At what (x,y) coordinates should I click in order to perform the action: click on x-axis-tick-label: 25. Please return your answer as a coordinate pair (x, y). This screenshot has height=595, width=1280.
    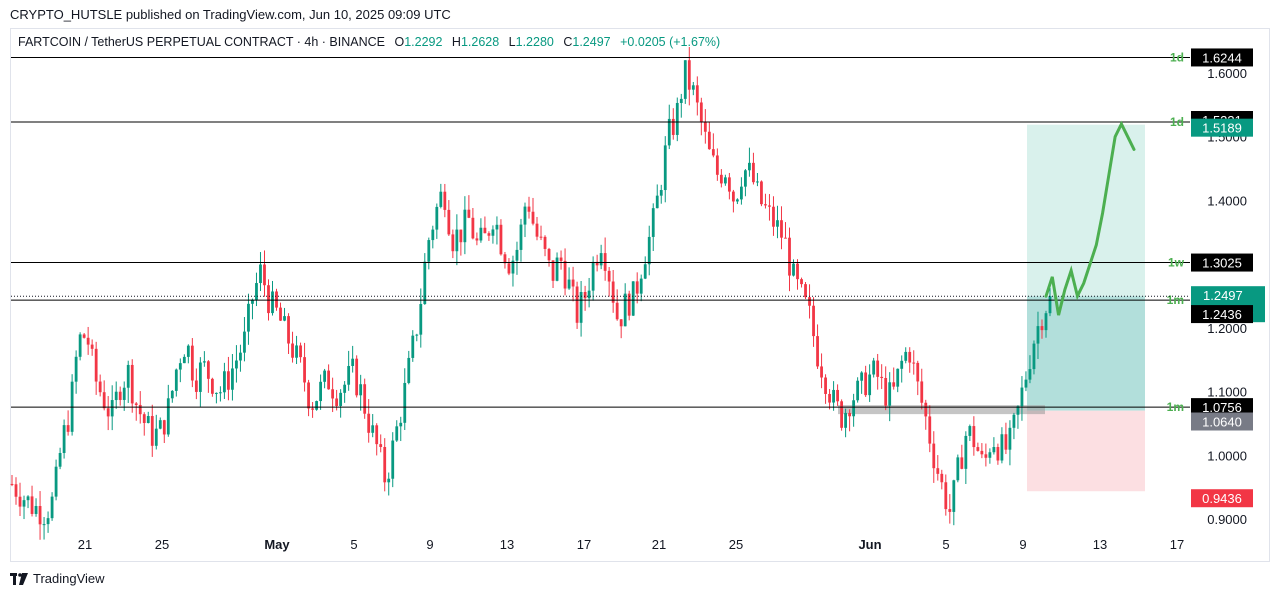
    Looking at the image, I should click on (736, 544).